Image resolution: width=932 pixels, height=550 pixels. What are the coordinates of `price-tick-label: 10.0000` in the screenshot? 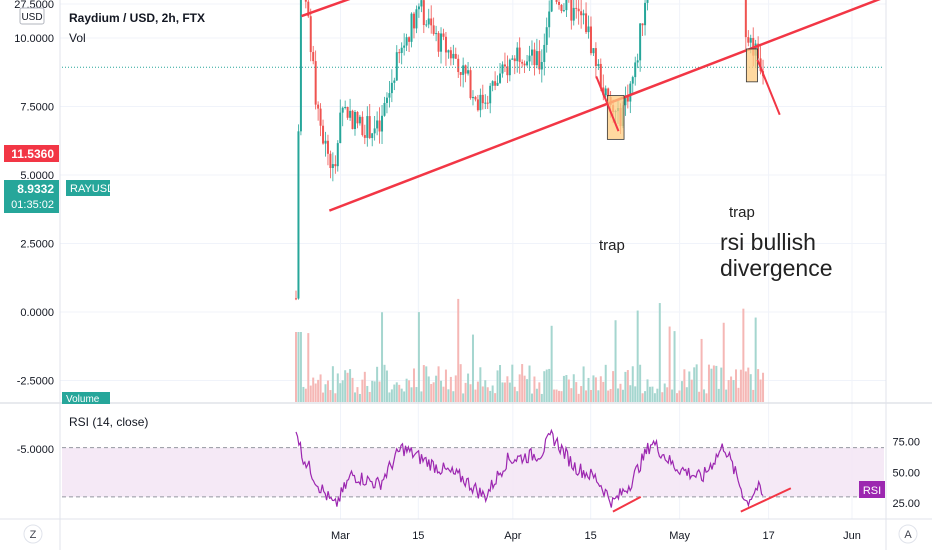 It's located at (34, 39).